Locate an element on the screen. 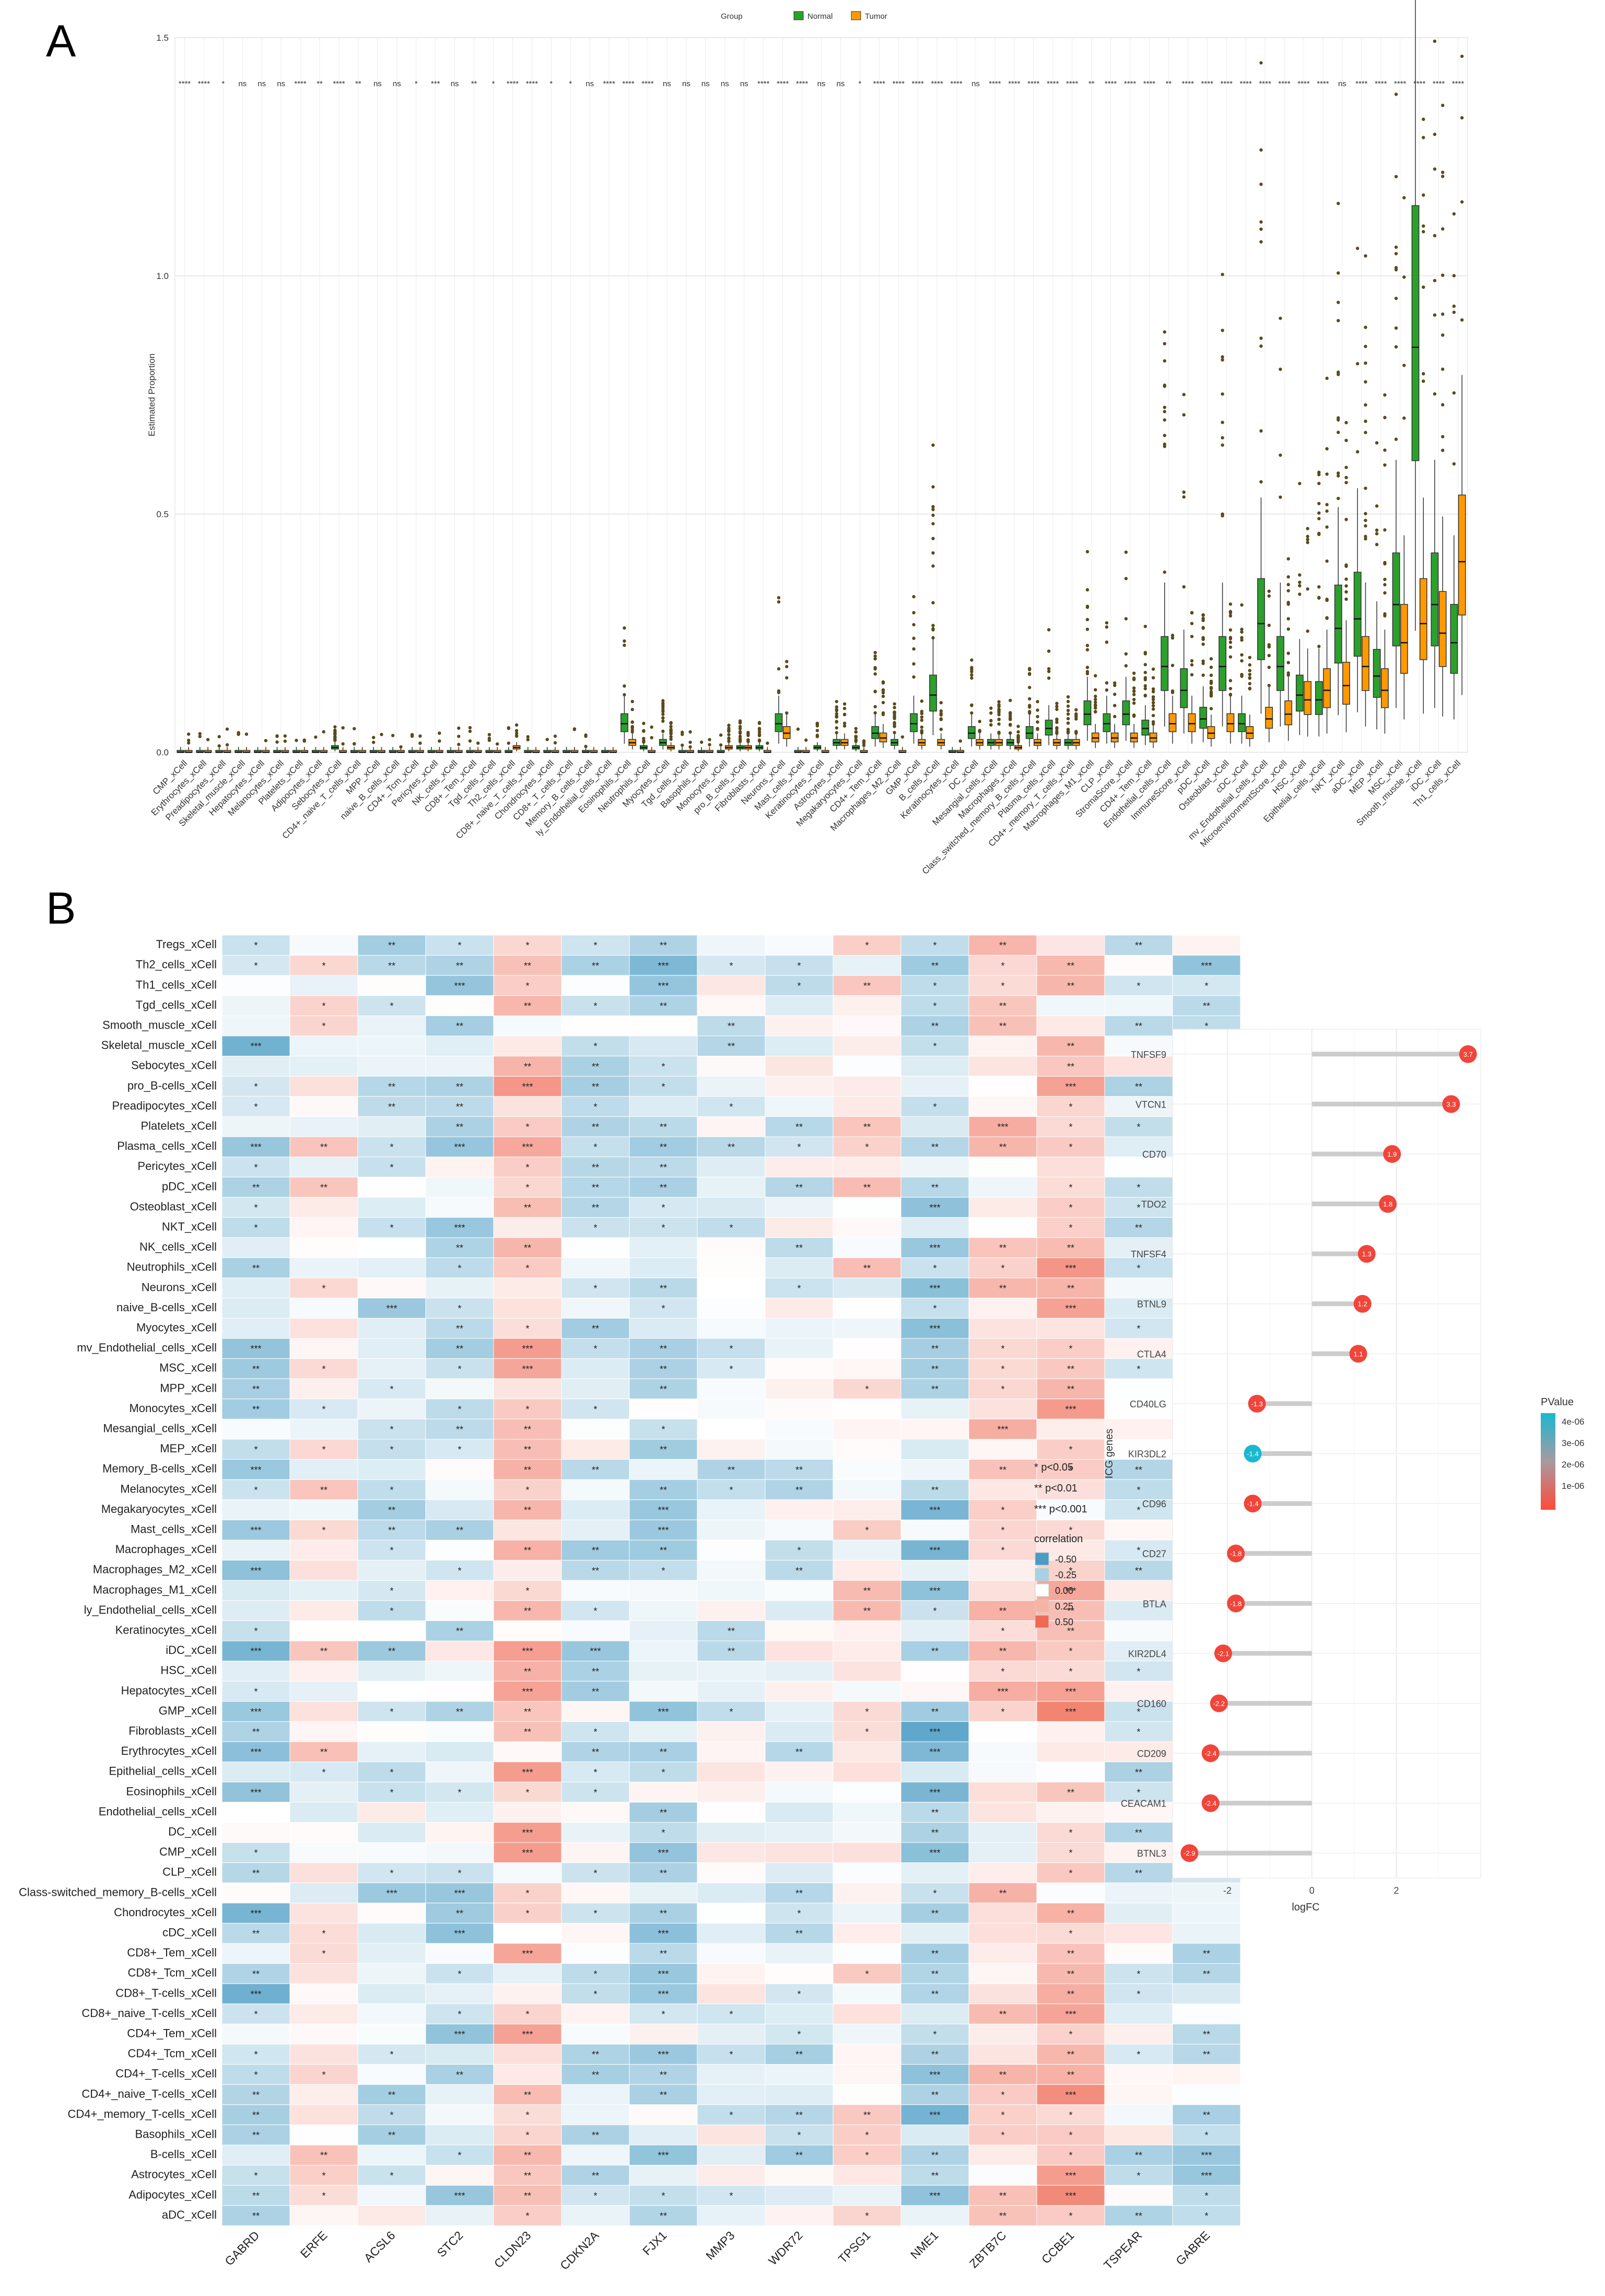  legend-label-tumor: Tumor is located at coordinates (876, 16).